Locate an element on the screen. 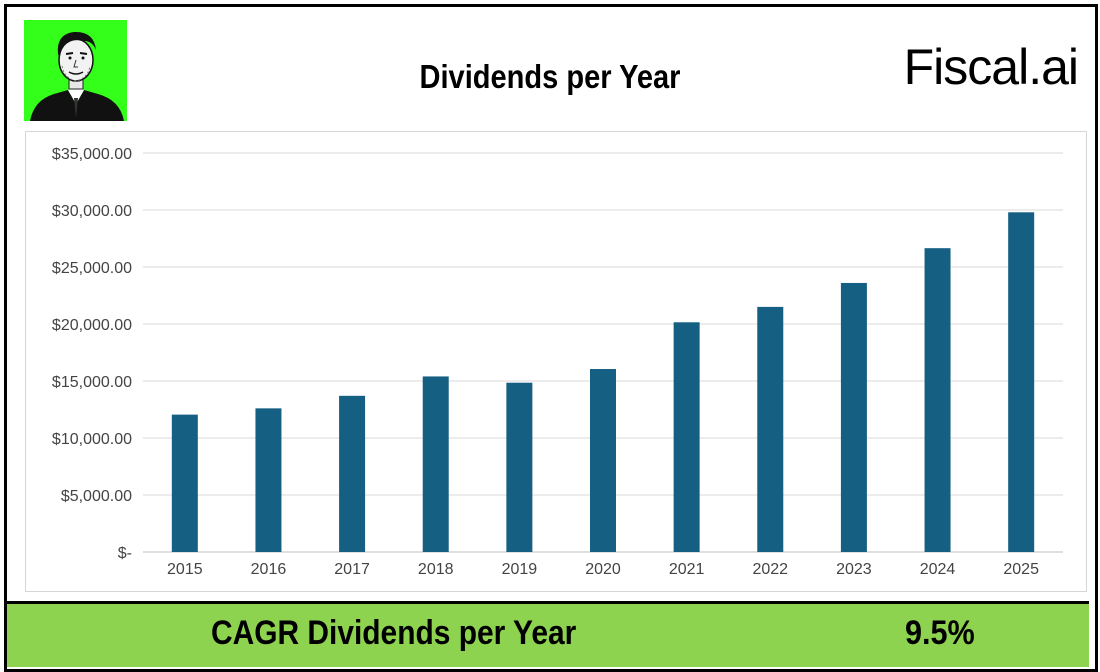  x-tick-label: 2017 is located at coordinates (352, 569).